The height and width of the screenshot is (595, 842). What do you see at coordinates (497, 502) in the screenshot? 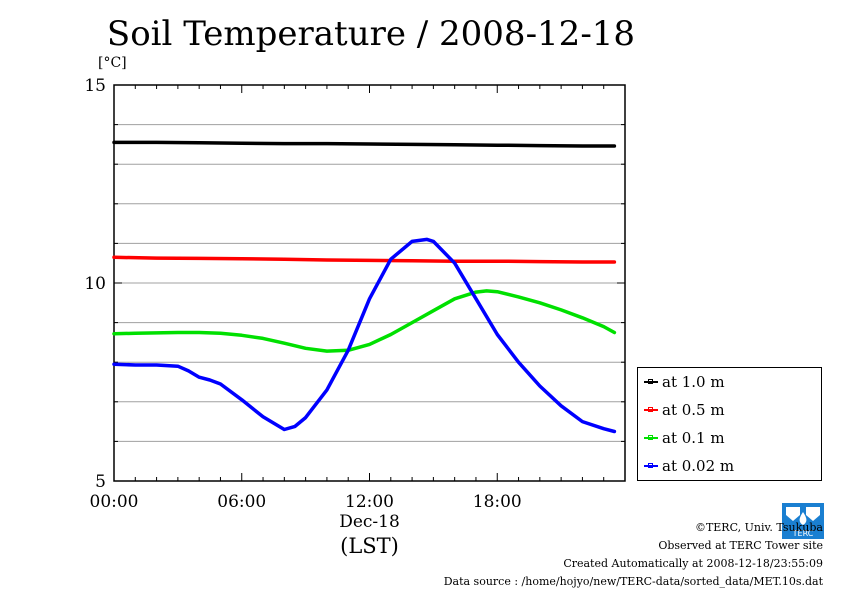
I see `x-tick-label: 18:00` at bounding box center [497, 502].